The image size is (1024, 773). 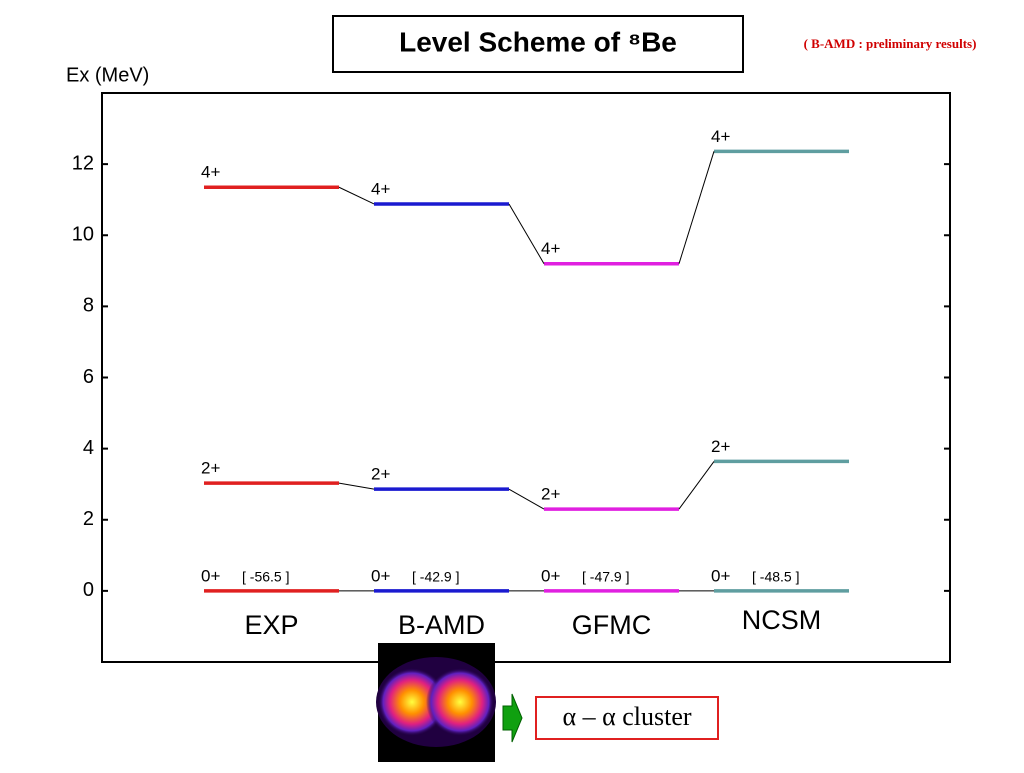 I want to click on annotation-box, so click(x=627, y=718).